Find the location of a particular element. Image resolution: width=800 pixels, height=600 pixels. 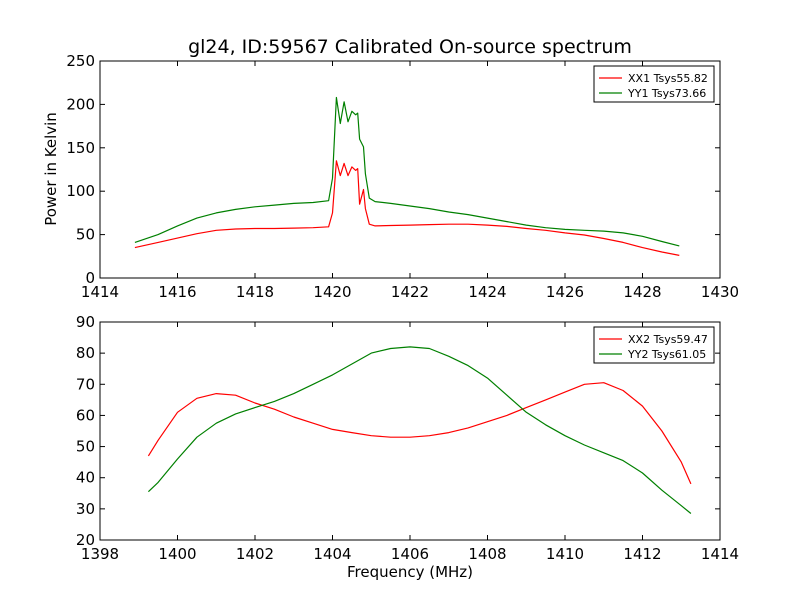

y-tick-label: 30 is located at coordinates (85, 509).